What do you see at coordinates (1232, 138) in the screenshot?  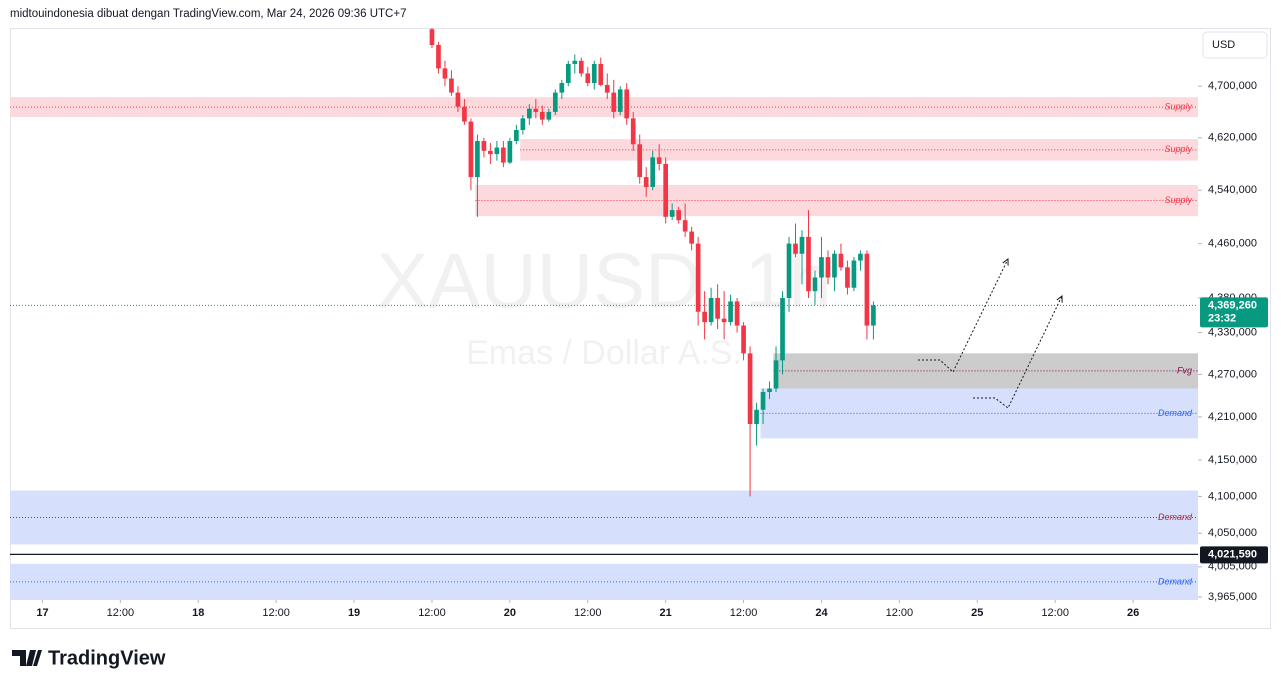 I see `y-tick-label: 4,620,000` at bounding box center [1232, 138].